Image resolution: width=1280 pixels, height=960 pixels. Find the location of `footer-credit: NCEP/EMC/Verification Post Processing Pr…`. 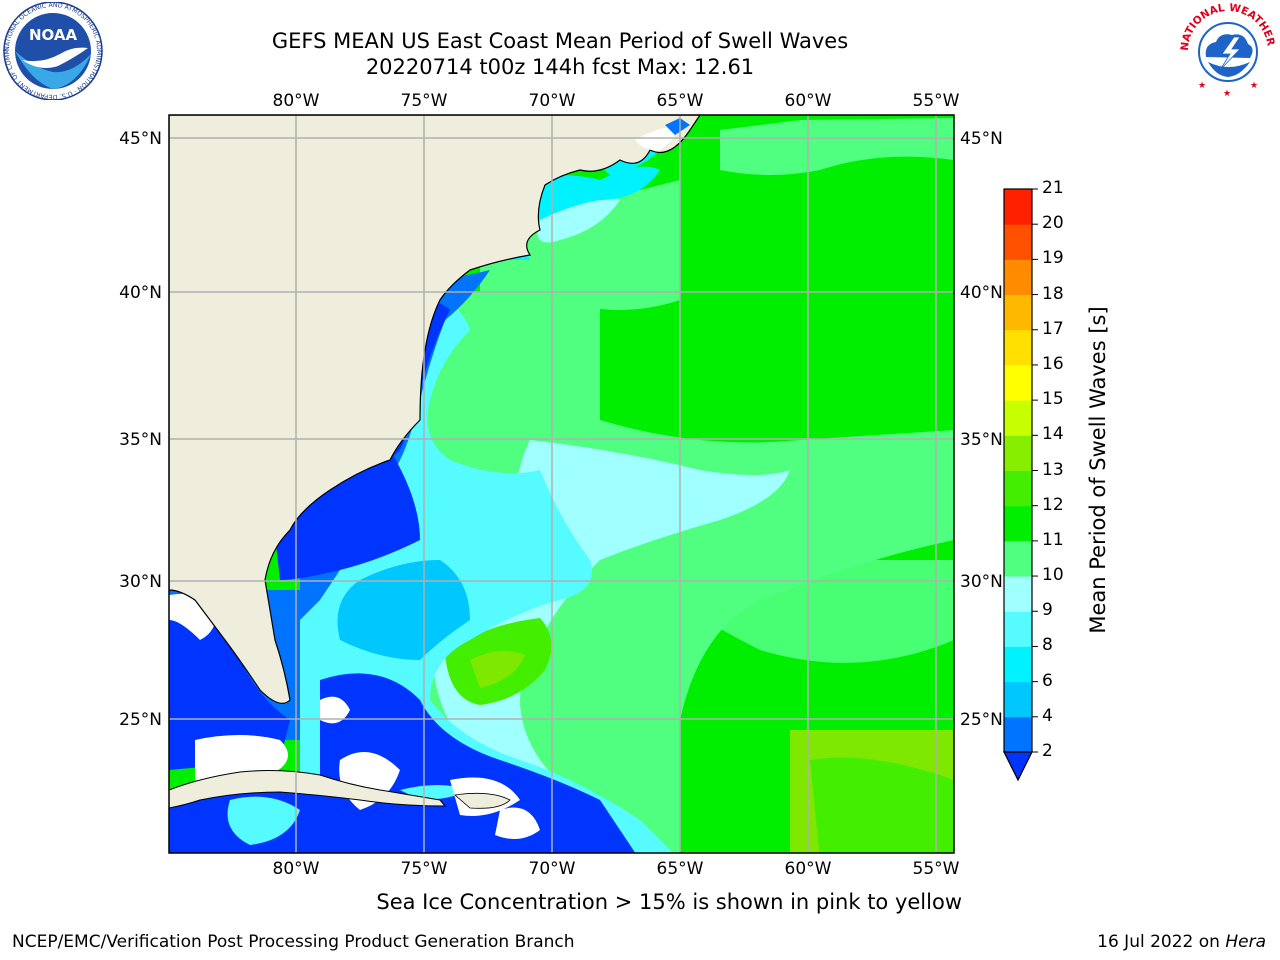

footer-credit: NCEP/EMC/Verification Post Processing Pr… is located at coordinates (293, 942).